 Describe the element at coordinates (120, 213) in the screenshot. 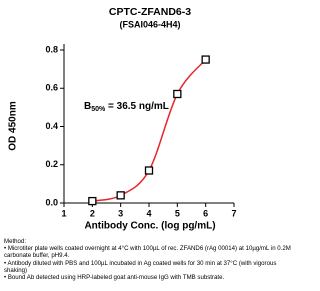

I see `x-tick-label: 3` at that location.